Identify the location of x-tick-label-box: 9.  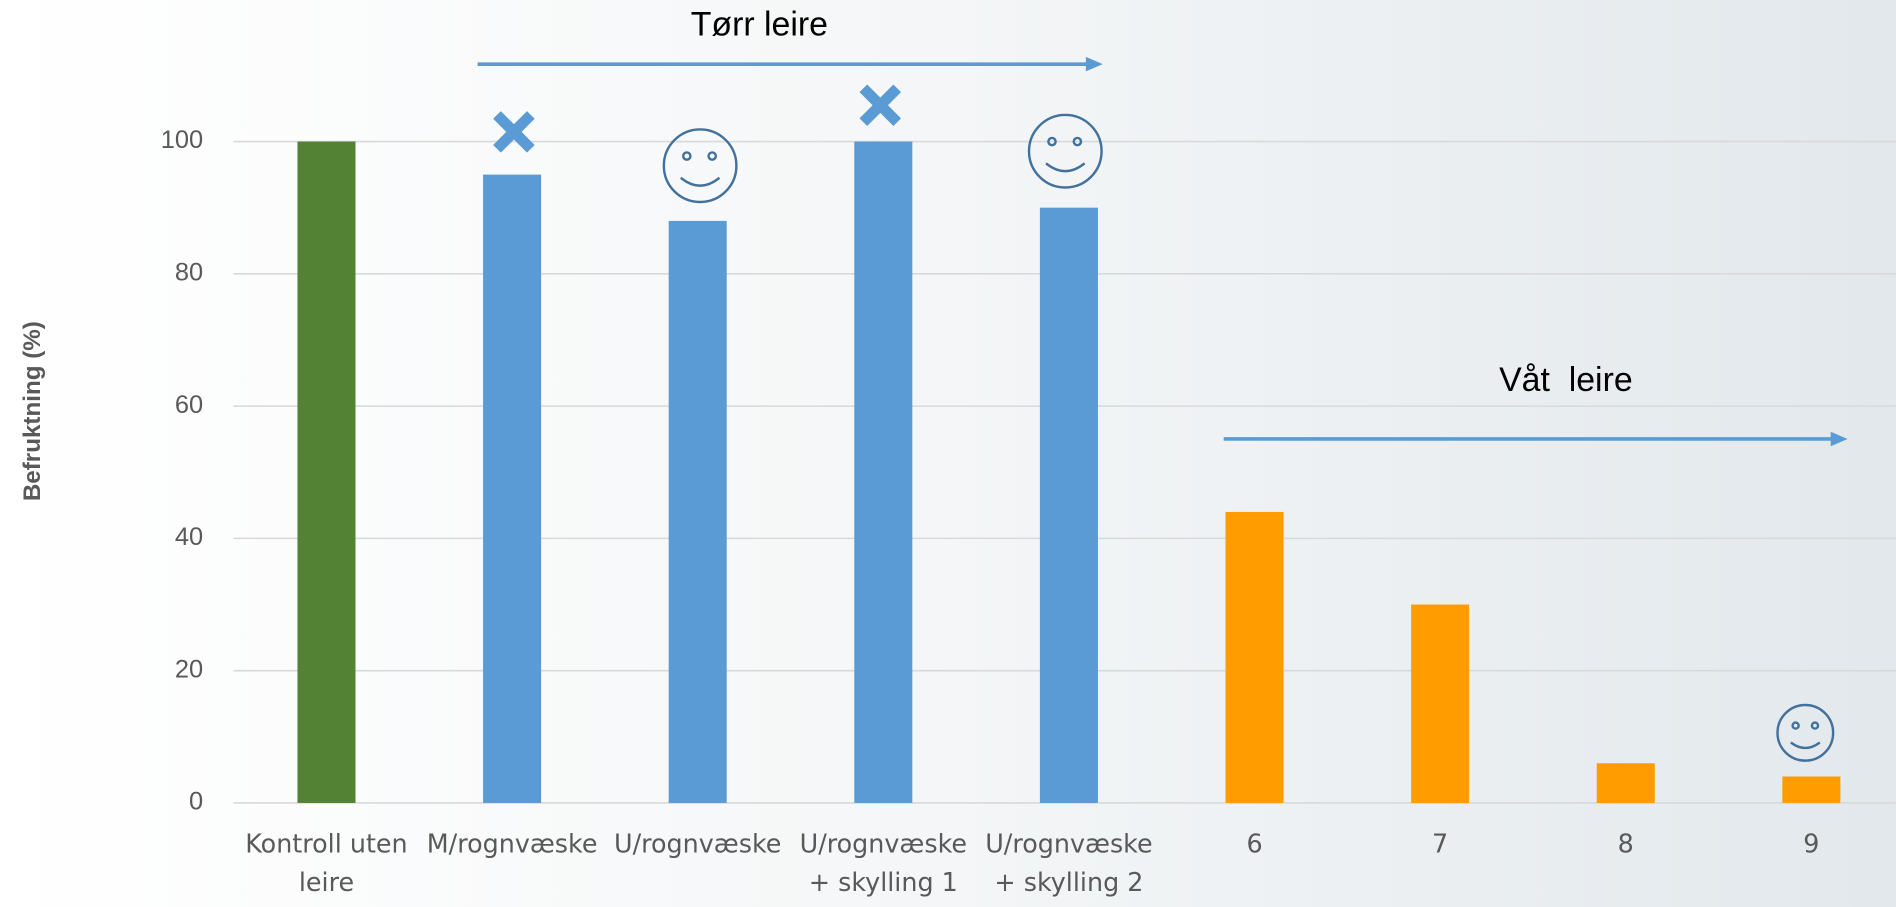
(1811, 844).